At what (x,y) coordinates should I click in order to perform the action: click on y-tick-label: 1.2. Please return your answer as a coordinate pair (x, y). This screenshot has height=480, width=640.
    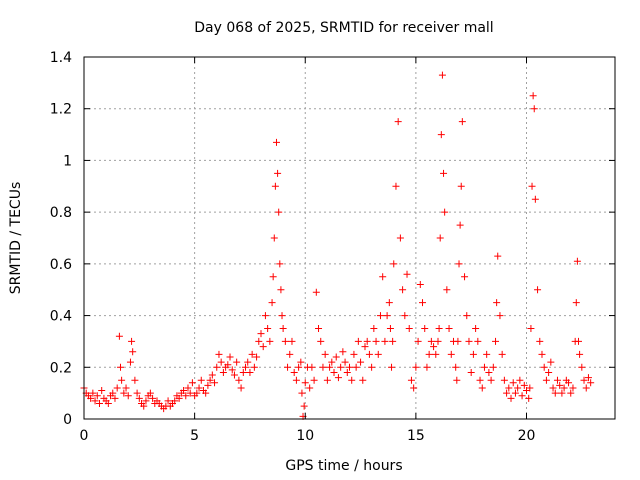
    Looking at the image, I should click on (61, 110).